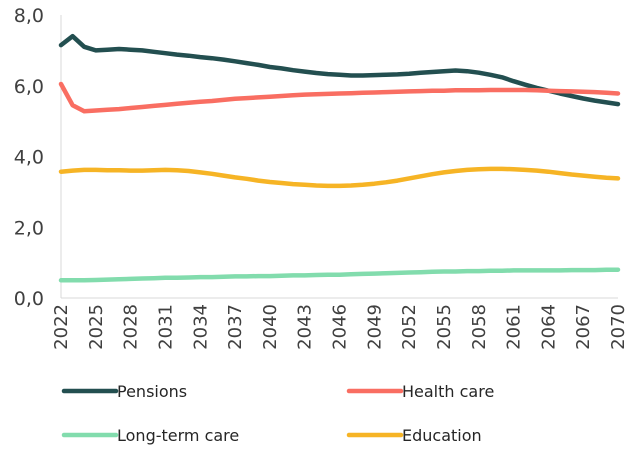 The width and height of the screenshot is (629, 450). I want to click on legend-label: Education, so click(442, 435).